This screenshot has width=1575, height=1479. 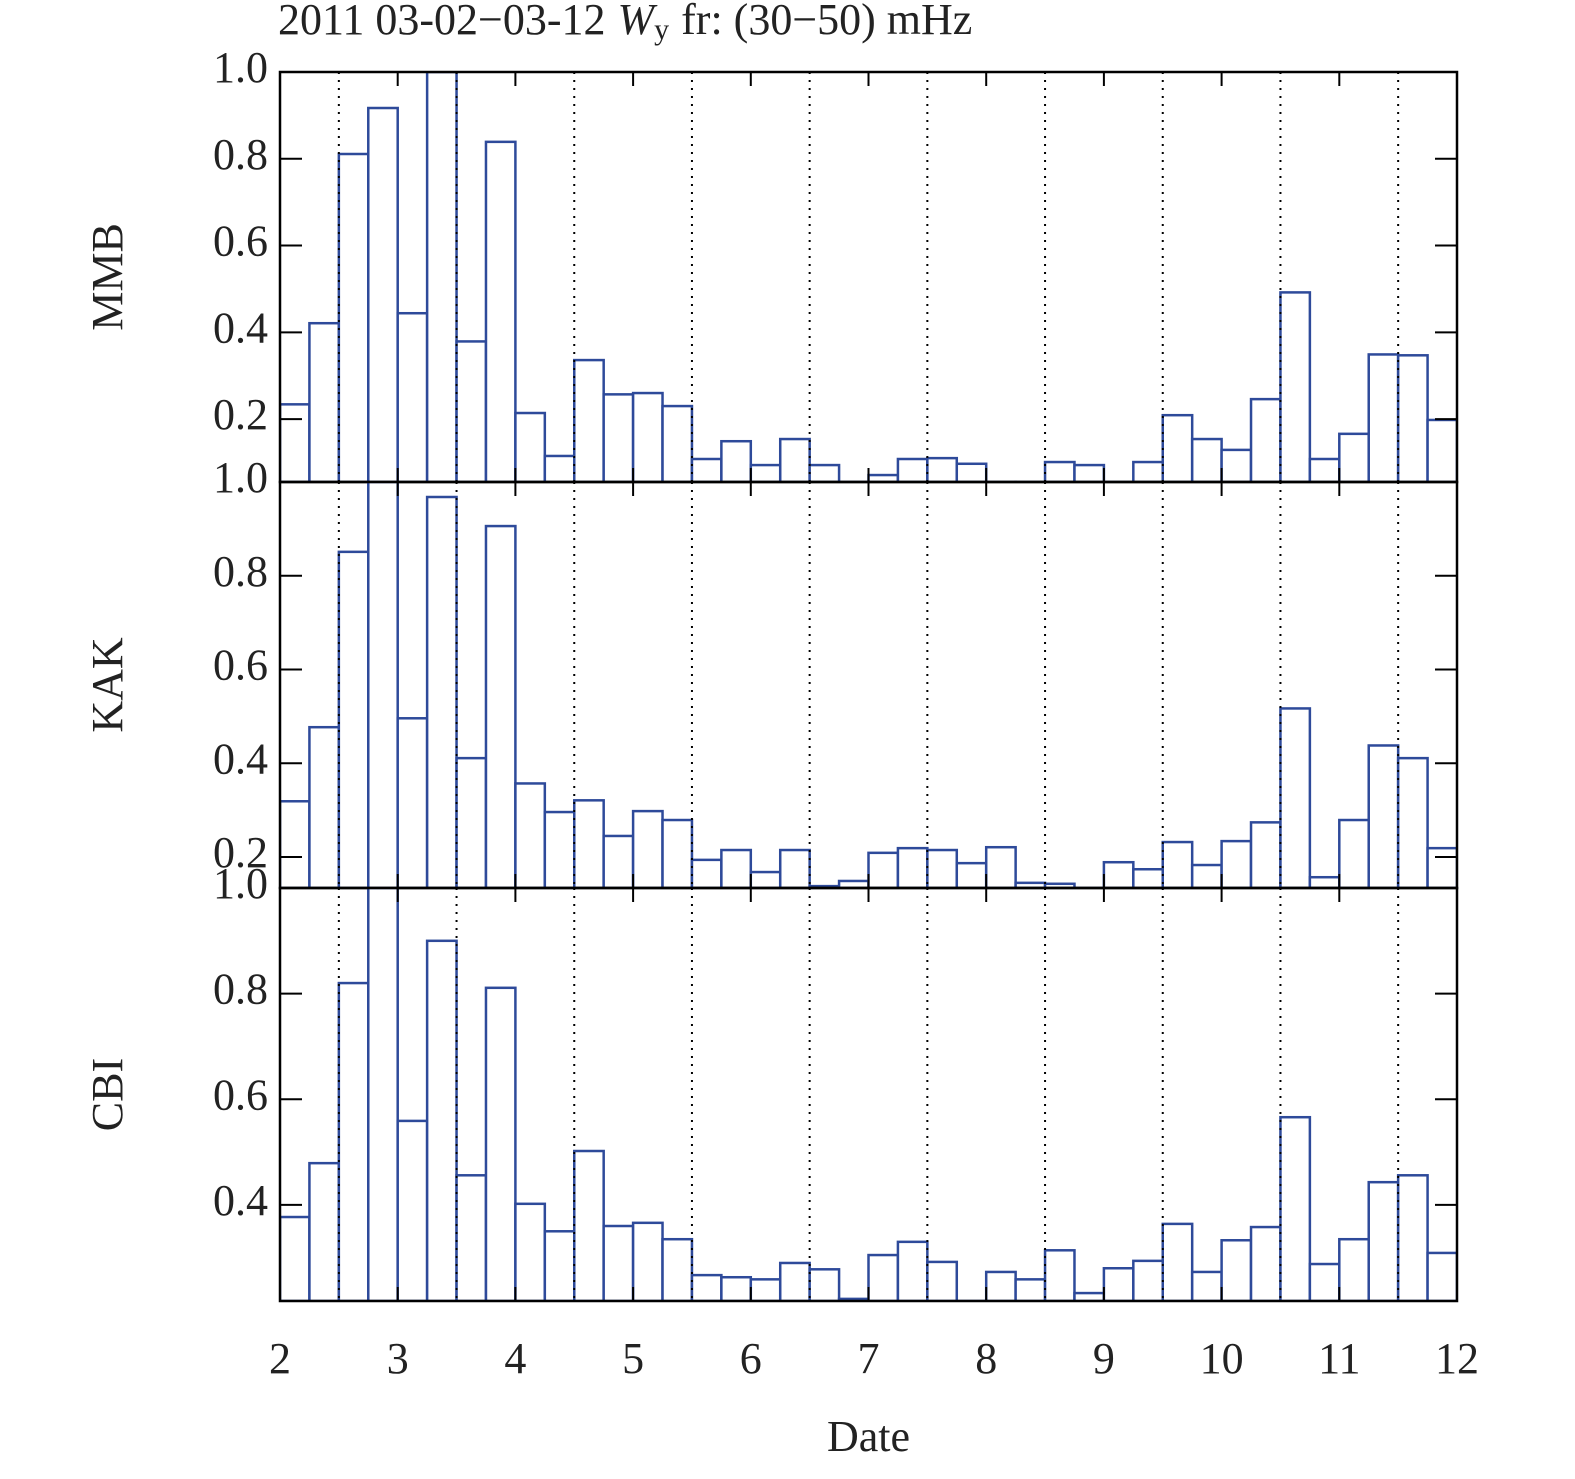 I want to click on x-tick-label: 5, so click(x=633, y=1358).